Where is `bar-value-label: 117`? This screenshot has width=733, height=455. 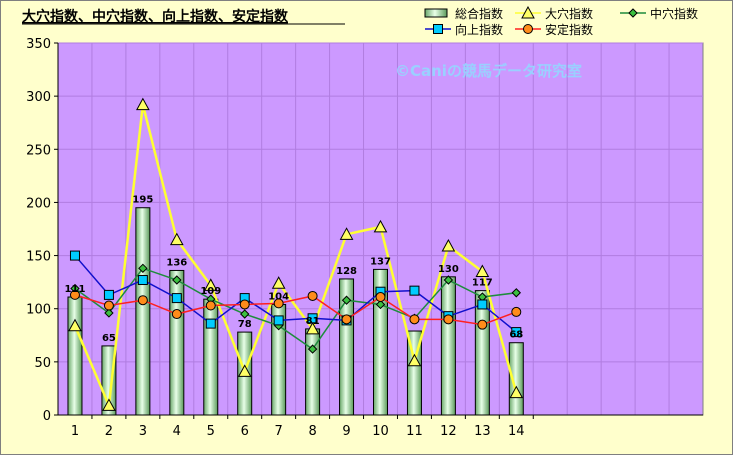
bar-value-label: 117 is located at coordinates (482, 283).